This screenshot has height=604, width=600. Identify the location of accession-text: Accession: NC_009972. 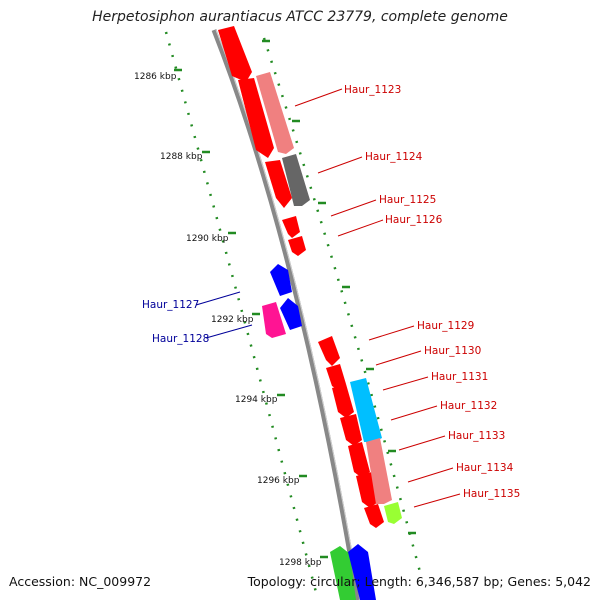
(80, 581).